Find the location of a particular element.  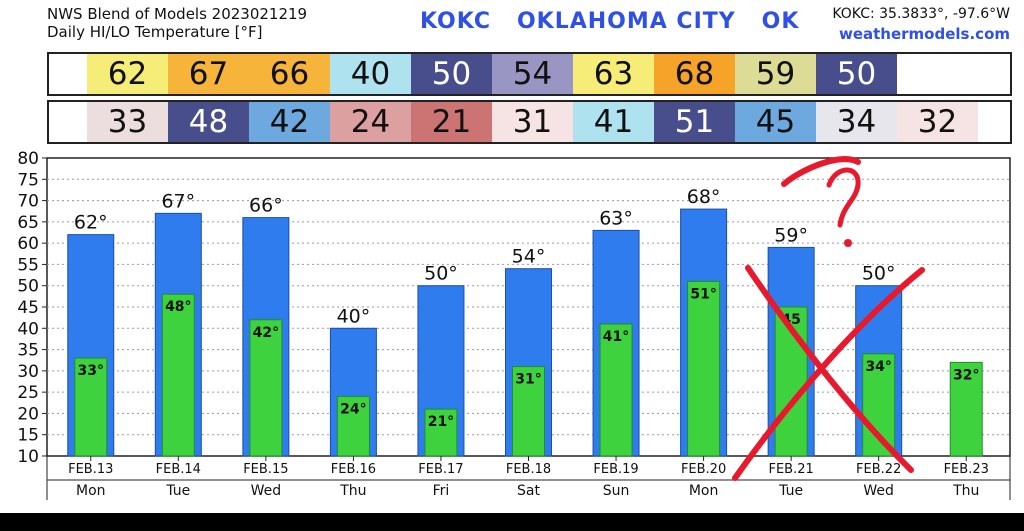

x-date-label: FEB.20 is located at coordinates (703, 469).